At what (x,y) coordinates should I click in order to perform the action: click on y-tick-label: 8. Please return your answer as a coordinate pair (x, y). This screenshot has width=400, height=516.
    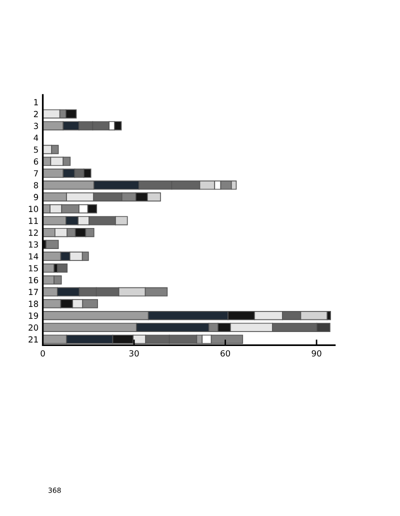
    Looking at the image, I should click on (36, 185).